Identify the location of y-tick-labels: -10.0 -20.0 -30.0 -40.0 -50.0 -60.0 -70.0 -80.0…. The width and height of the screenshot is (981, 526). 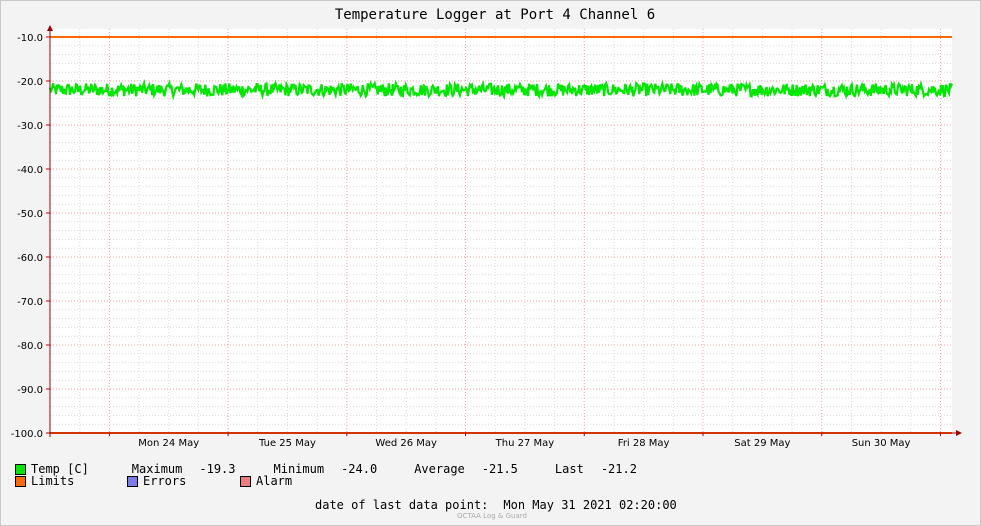
(27, 236).